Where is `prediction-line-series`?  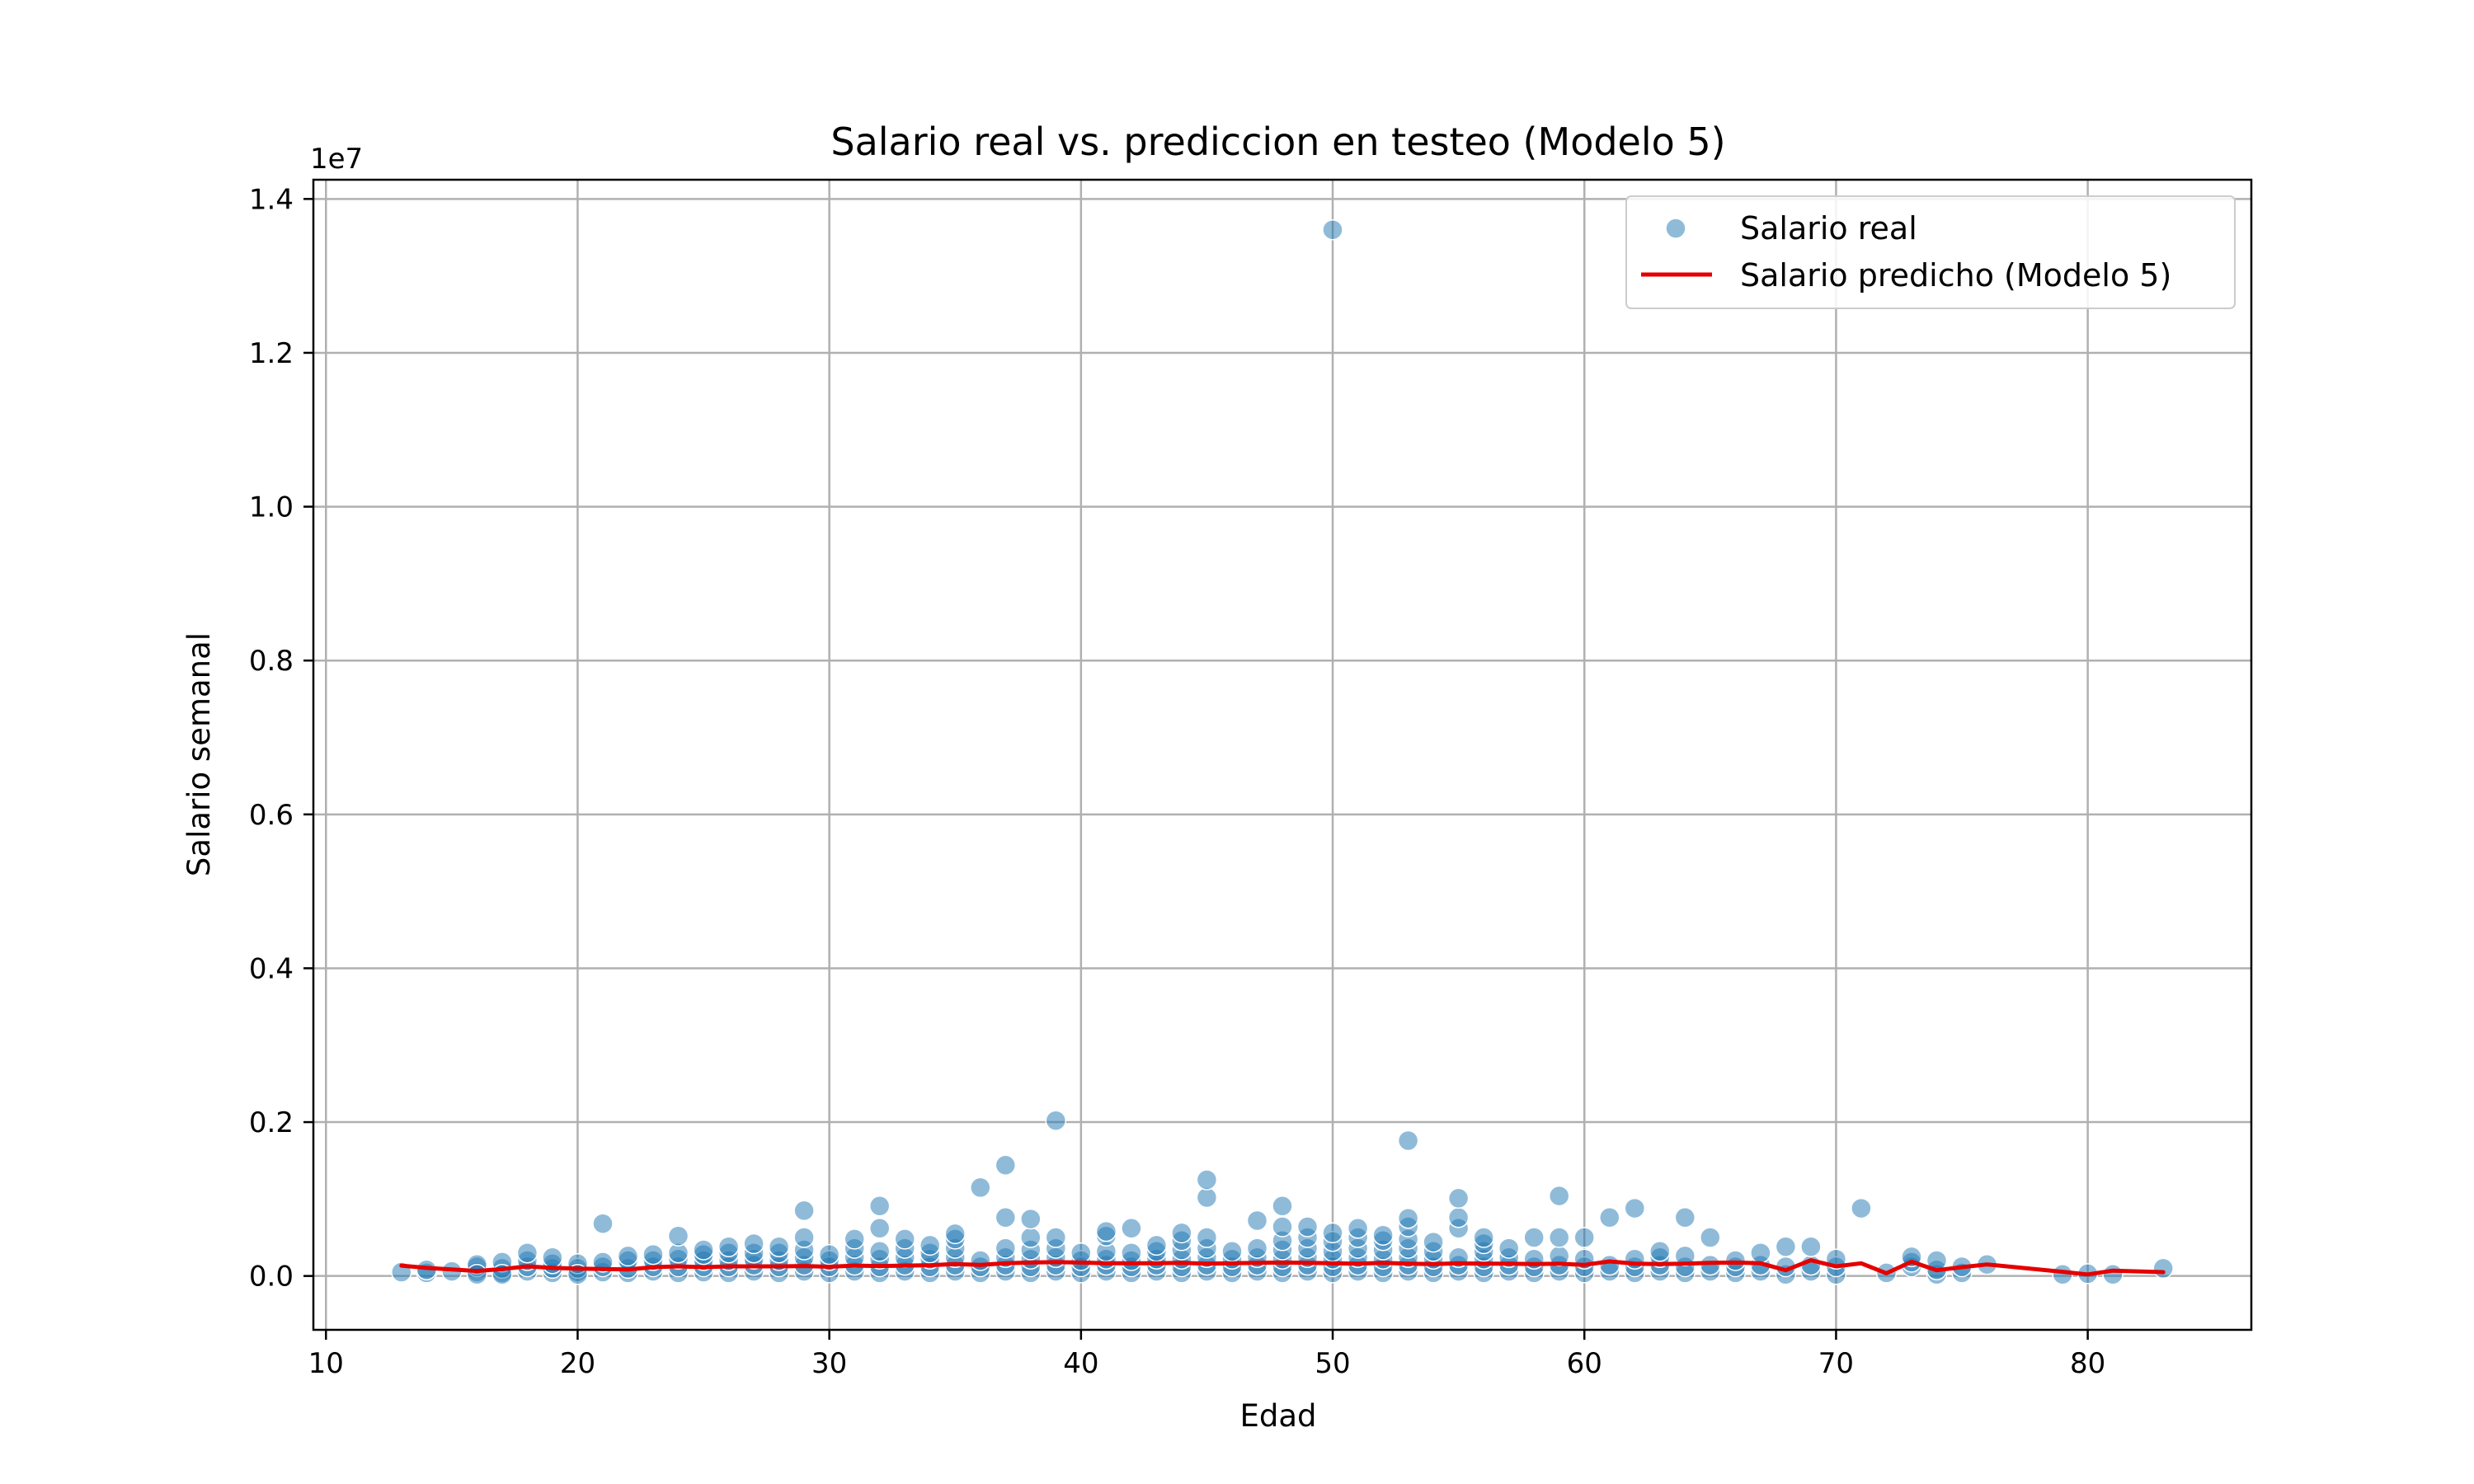
prediction-line-series is located at coordinates (1282, 1267).